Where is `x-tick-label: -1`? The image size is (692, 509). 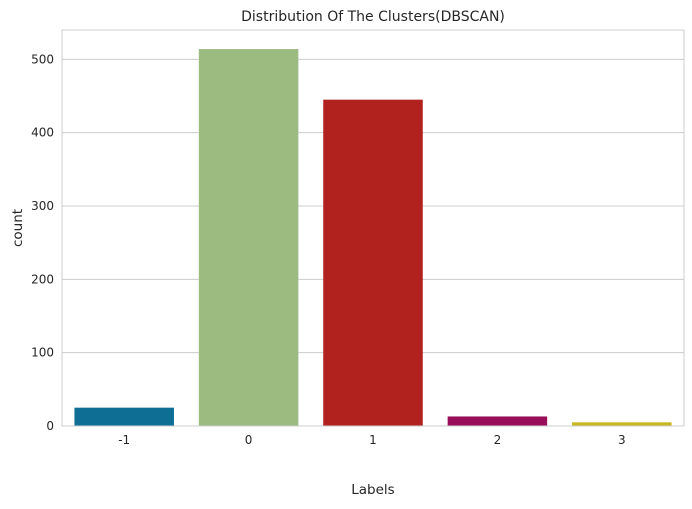 x-tick-label: -1 is located at coordinates (124, 440).